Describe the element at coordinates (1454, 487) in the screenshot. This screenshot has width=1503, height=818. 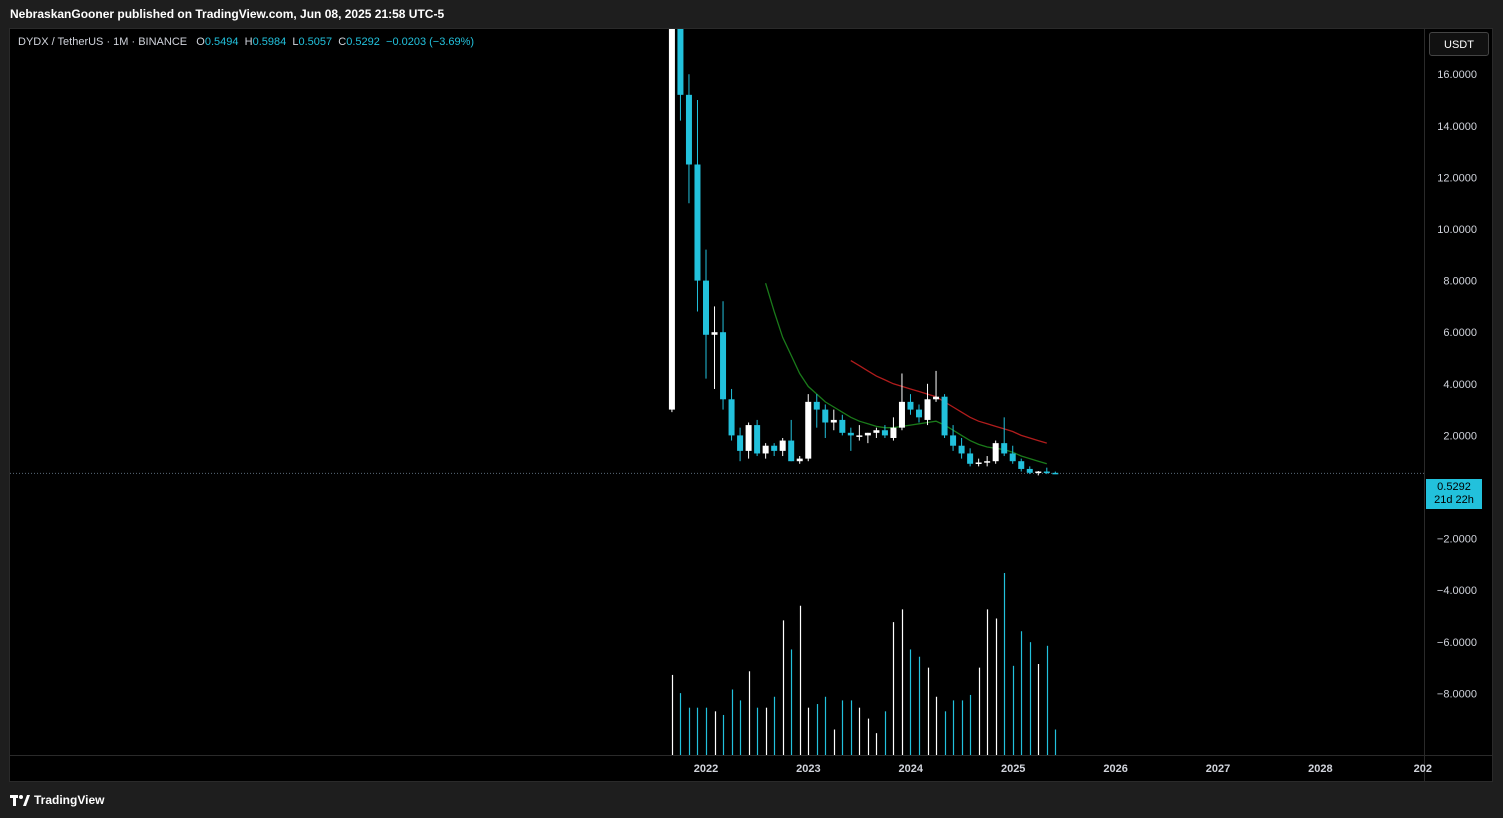
I see `last-price: 0.5292` at that location.